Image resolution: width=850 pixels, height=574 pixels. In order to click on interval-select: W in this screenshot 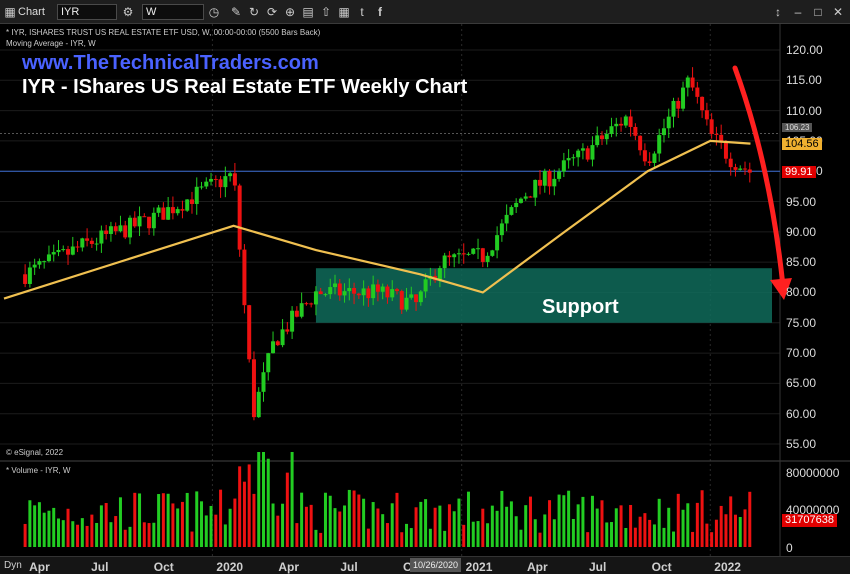, I will do `click(173, 12)`.